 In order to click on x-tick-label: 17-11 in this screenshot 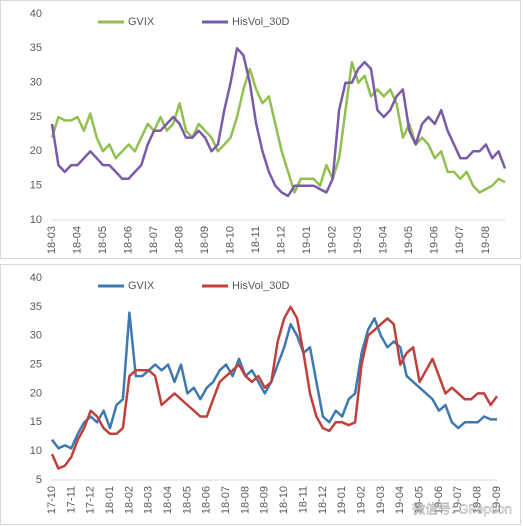, I will do `click(71, 499)`.